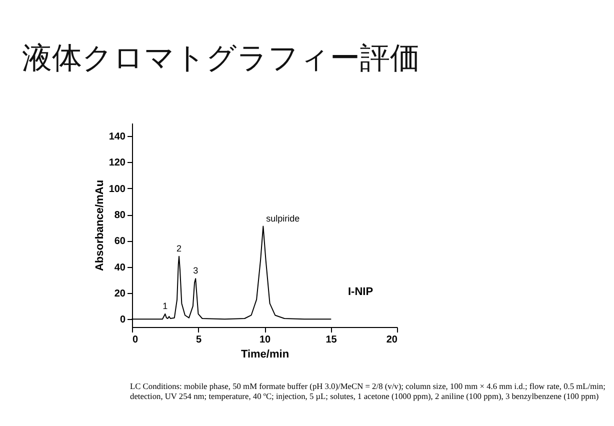 This screenshot has height=426, width=614. I want to click on y-axis-title: Absorbance/mAu, so click(100, 226).